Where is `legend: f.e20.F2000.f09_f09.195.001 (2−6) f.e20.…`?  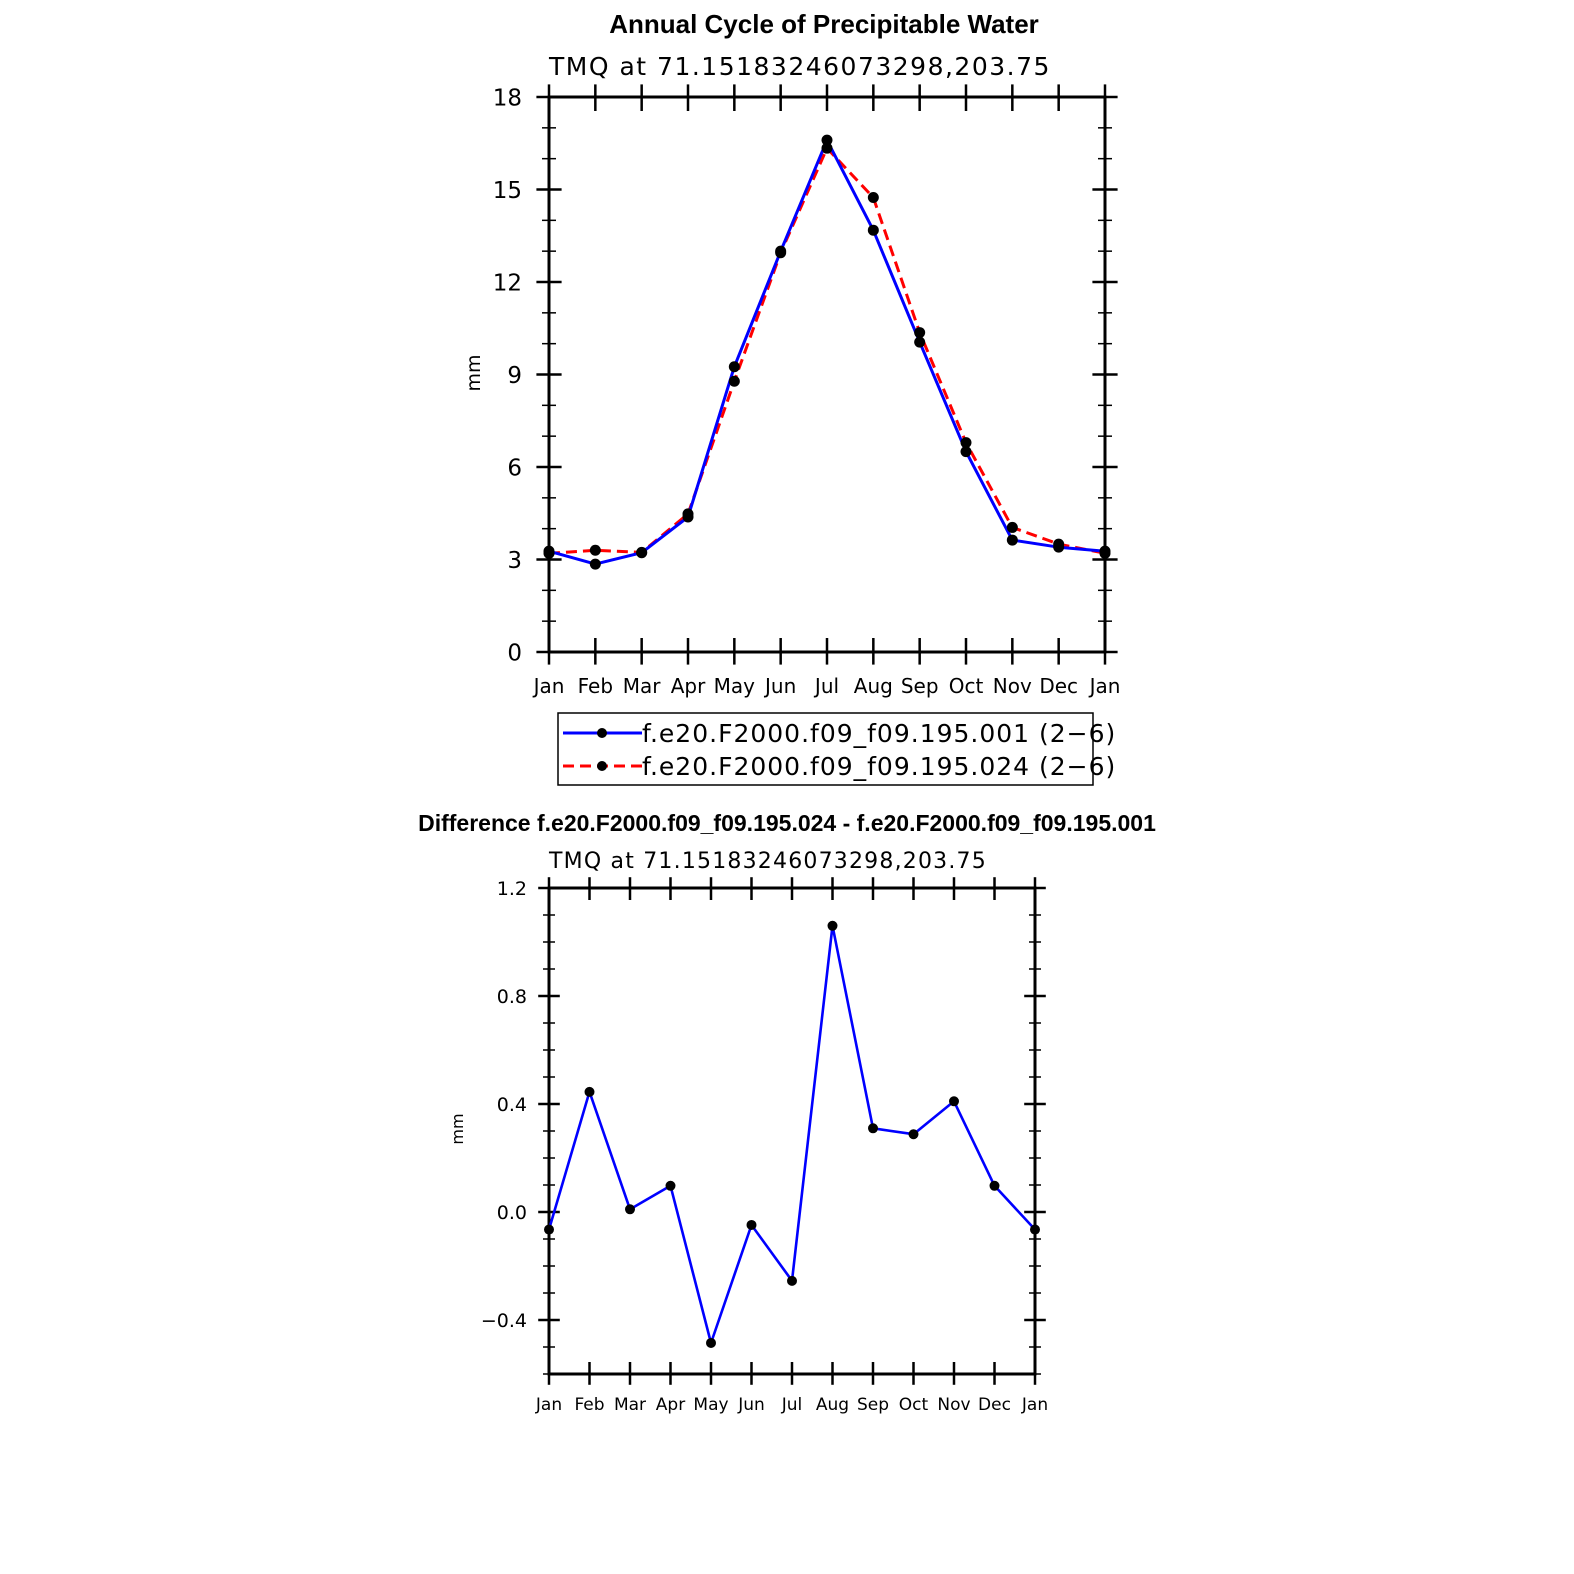 legend: f.e20.F2000.f09_f09.195.001 (2−6) f.e20.… is located at coordinates (836, 749).